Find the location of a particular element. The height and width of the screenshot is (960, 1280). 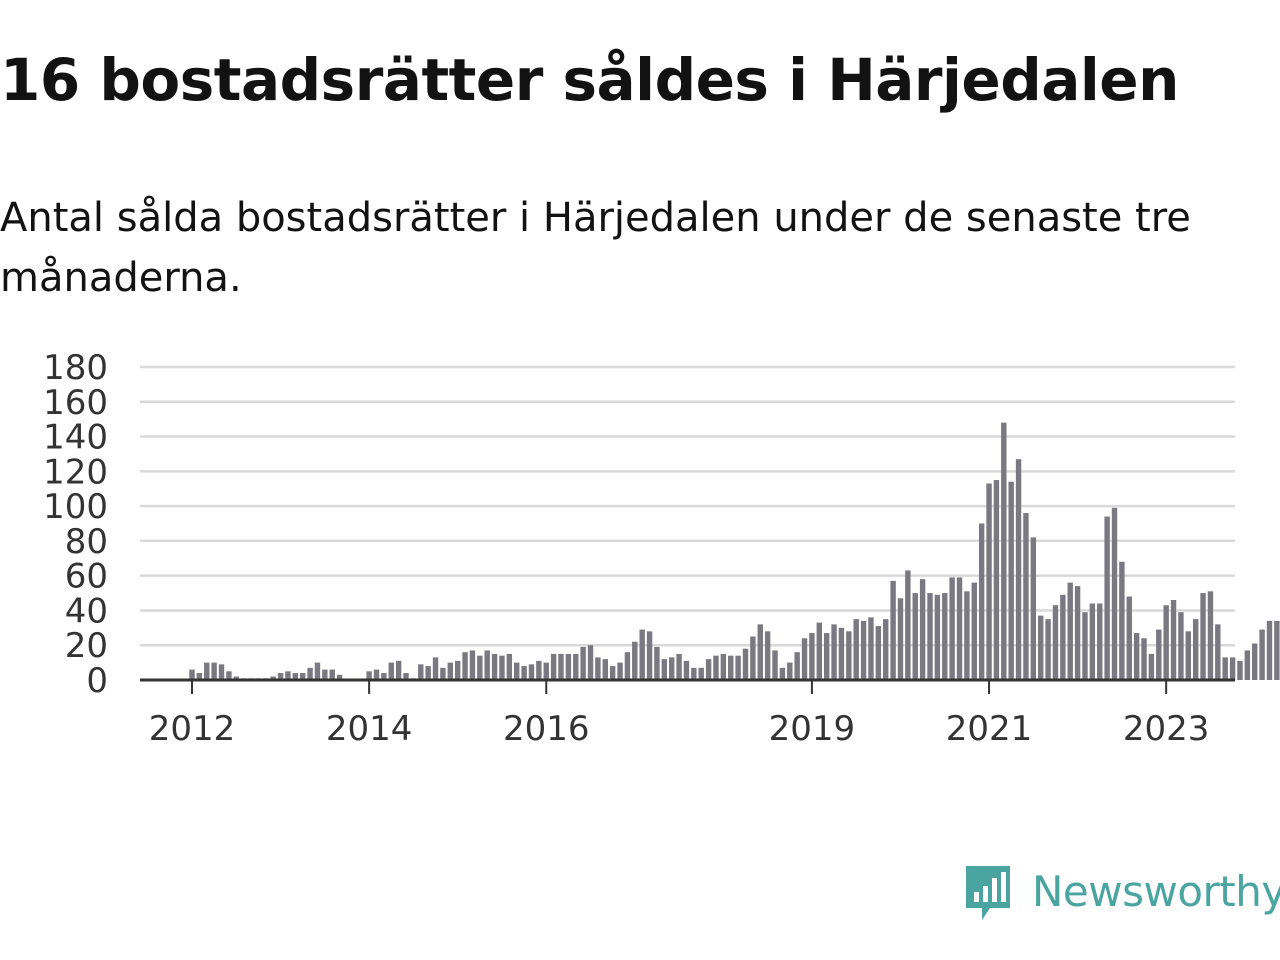

x-tick-label: 2016 is located at coordinates (546, 729).